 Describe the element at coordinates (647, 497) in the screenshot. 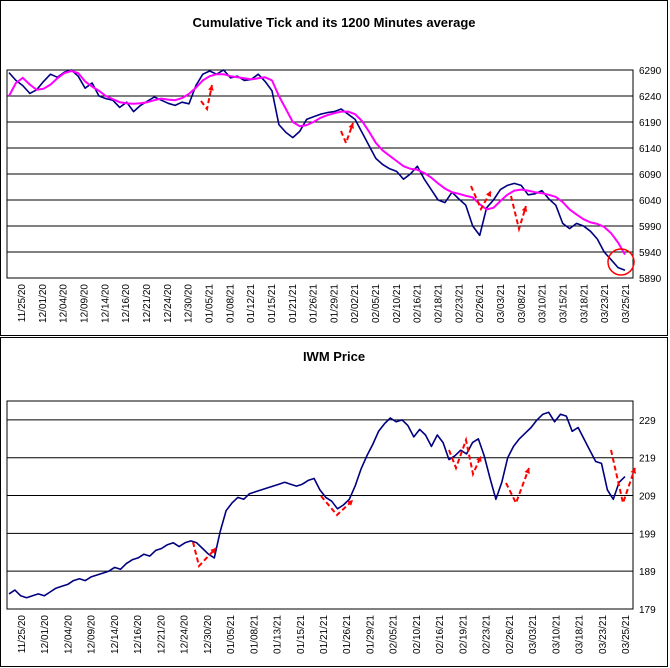

I see `y-tick-label: 209` at that location.